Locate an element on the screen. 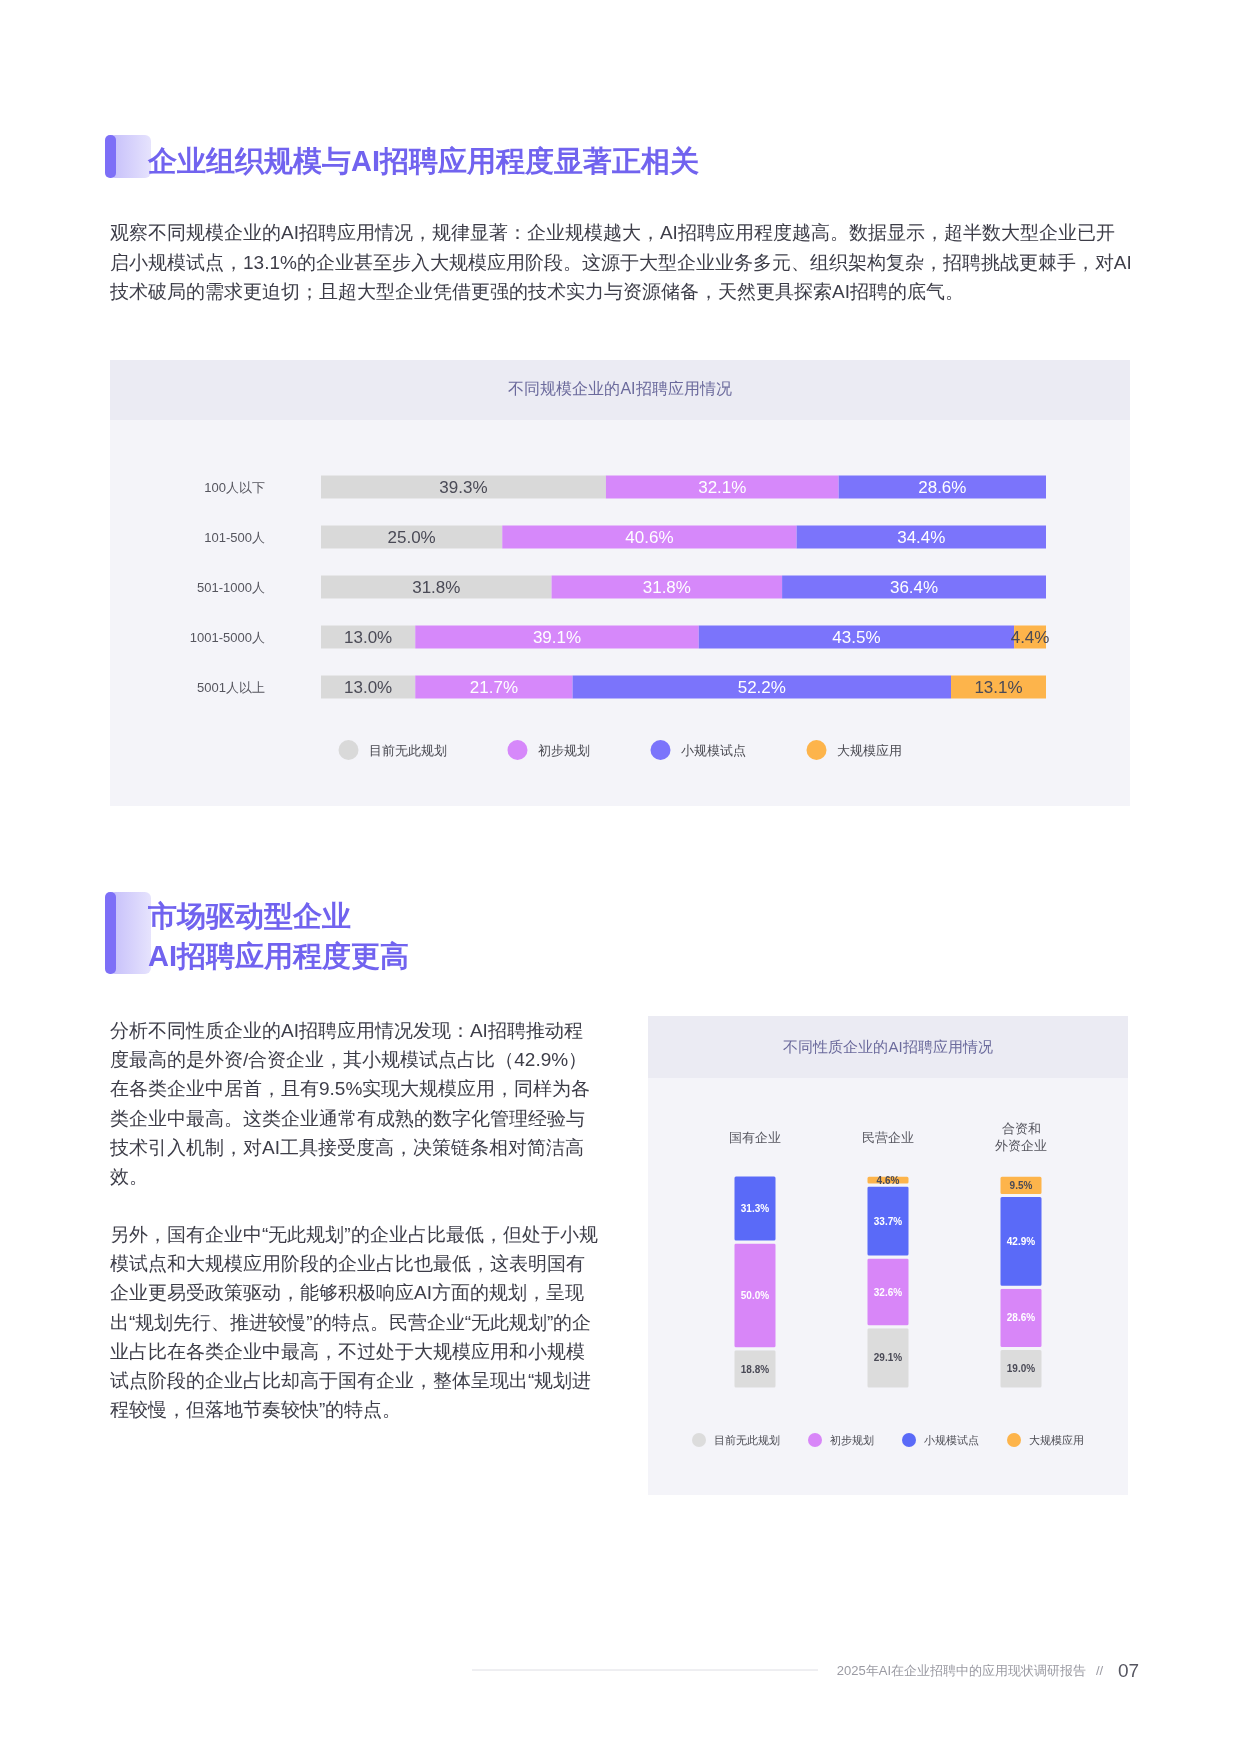 The width and height of the screenshot is (1240, 1755). data-label: 33.7% is located at coordinates (888, 1221).